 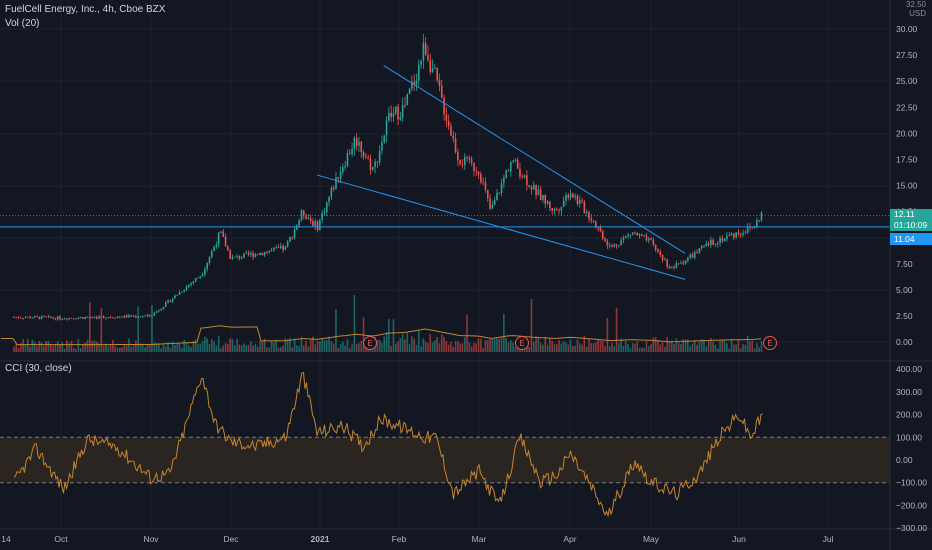 What do you see at coordinates (534, 159) in the screenshot?
I see `trendline-upper` at bounding box center [534, 159].